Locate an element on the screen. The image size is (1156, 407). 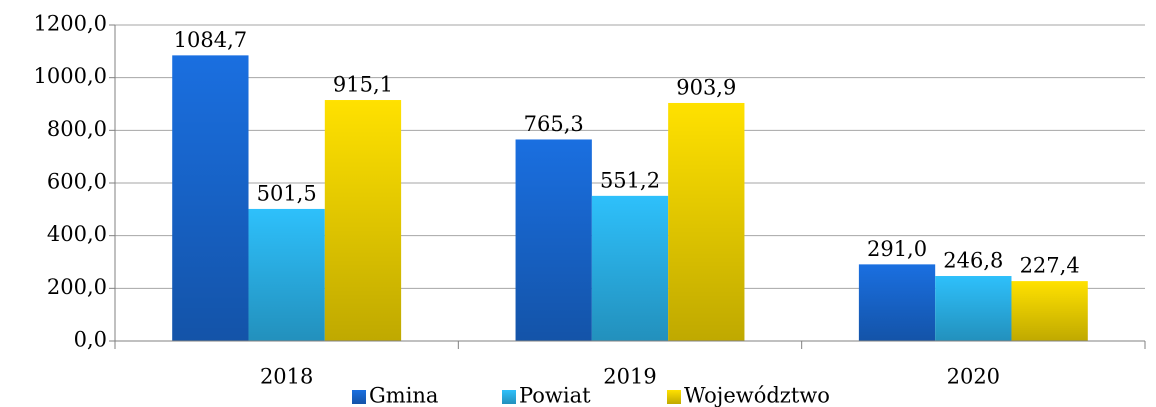
value-label: 765,3 is located at coordinates (554, 124).